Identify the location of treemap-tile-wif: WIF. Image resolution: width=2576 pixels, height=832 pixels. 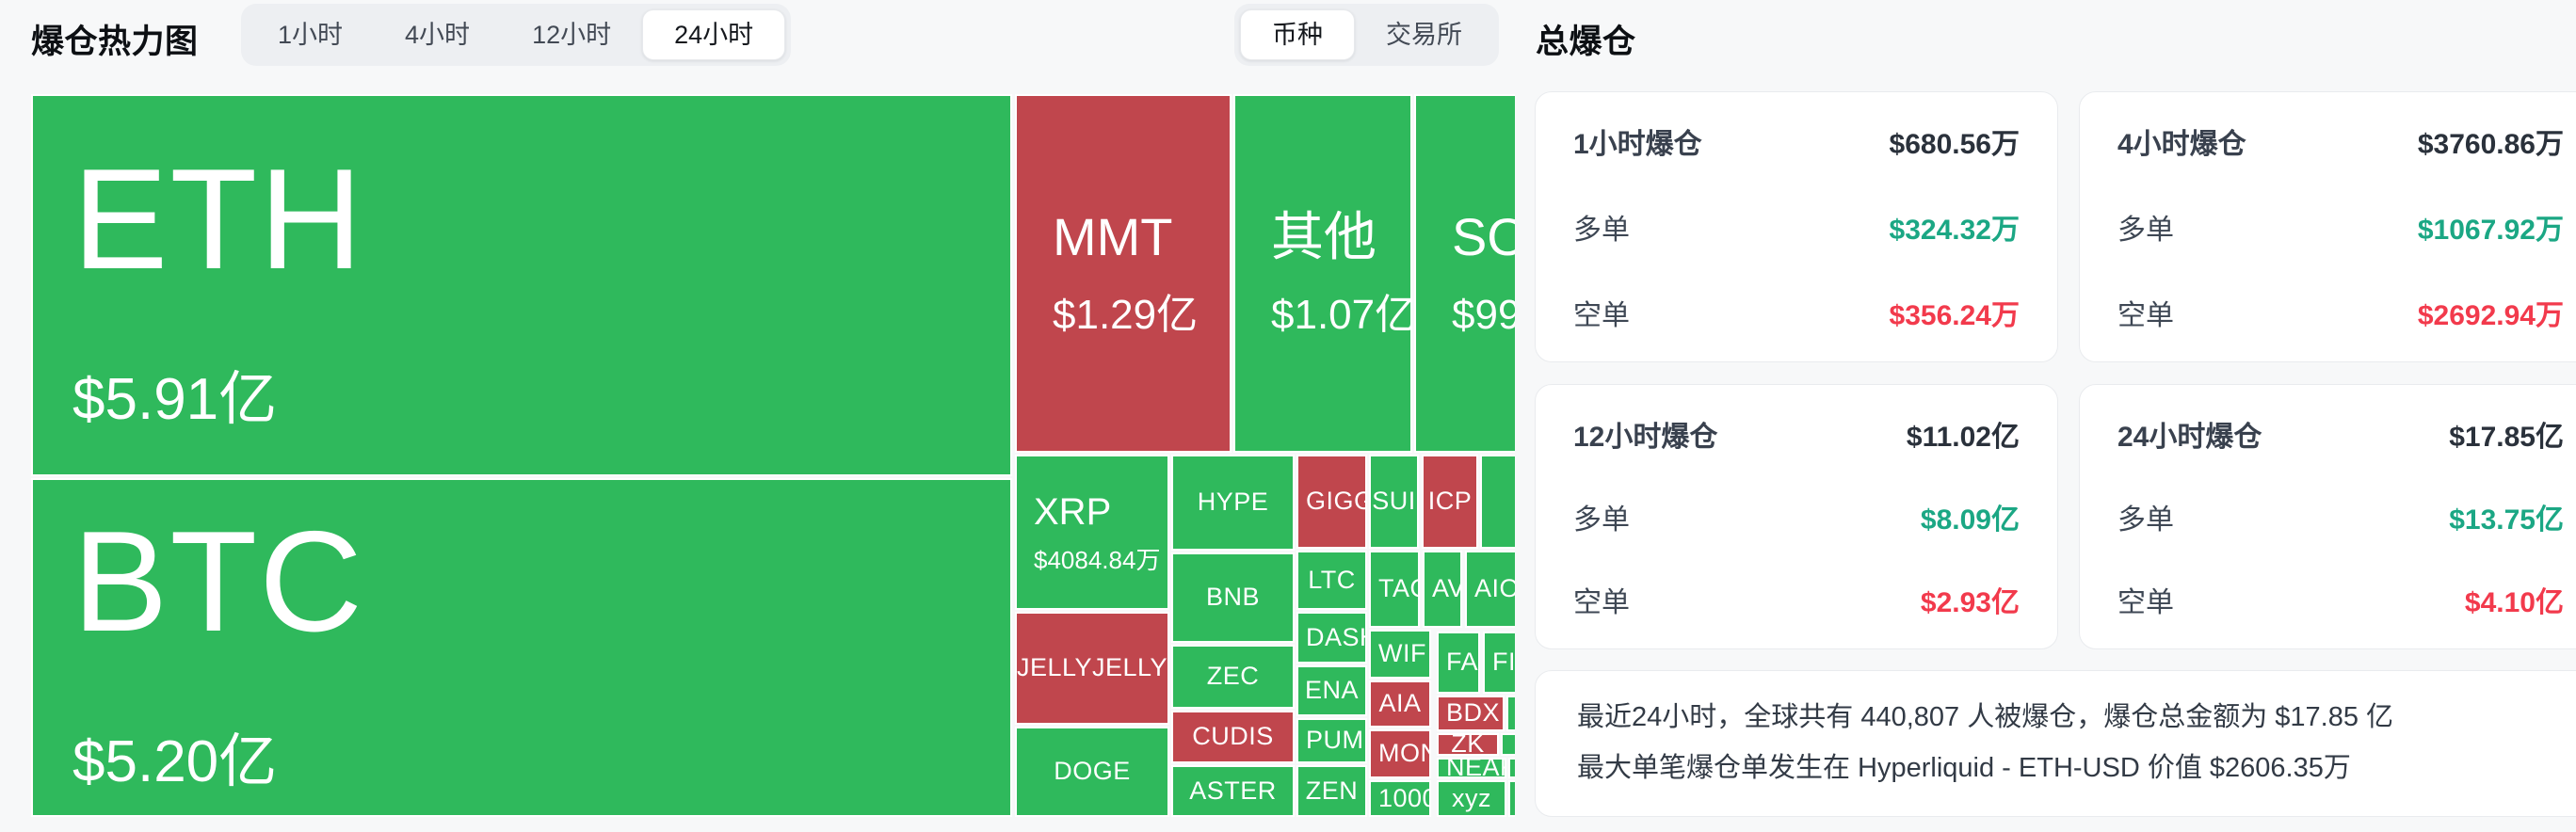
(1400, 654).